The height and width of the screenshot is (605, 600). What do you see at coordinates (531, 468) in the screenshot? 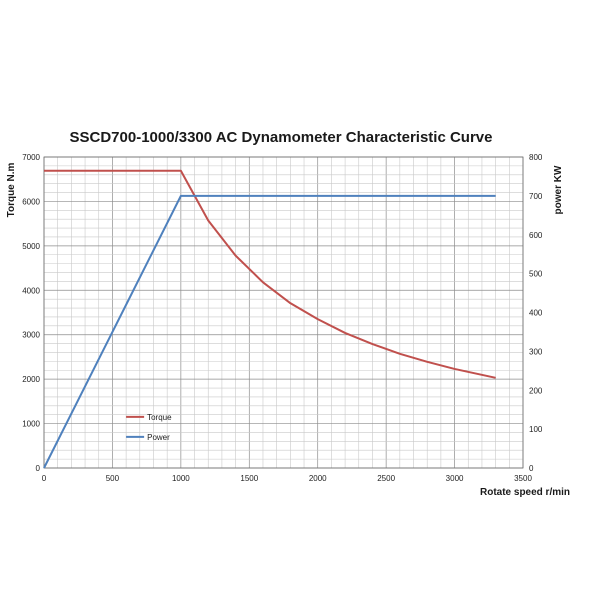
I see `y-right-tick-label: 0` at bounding box center [531, 468].